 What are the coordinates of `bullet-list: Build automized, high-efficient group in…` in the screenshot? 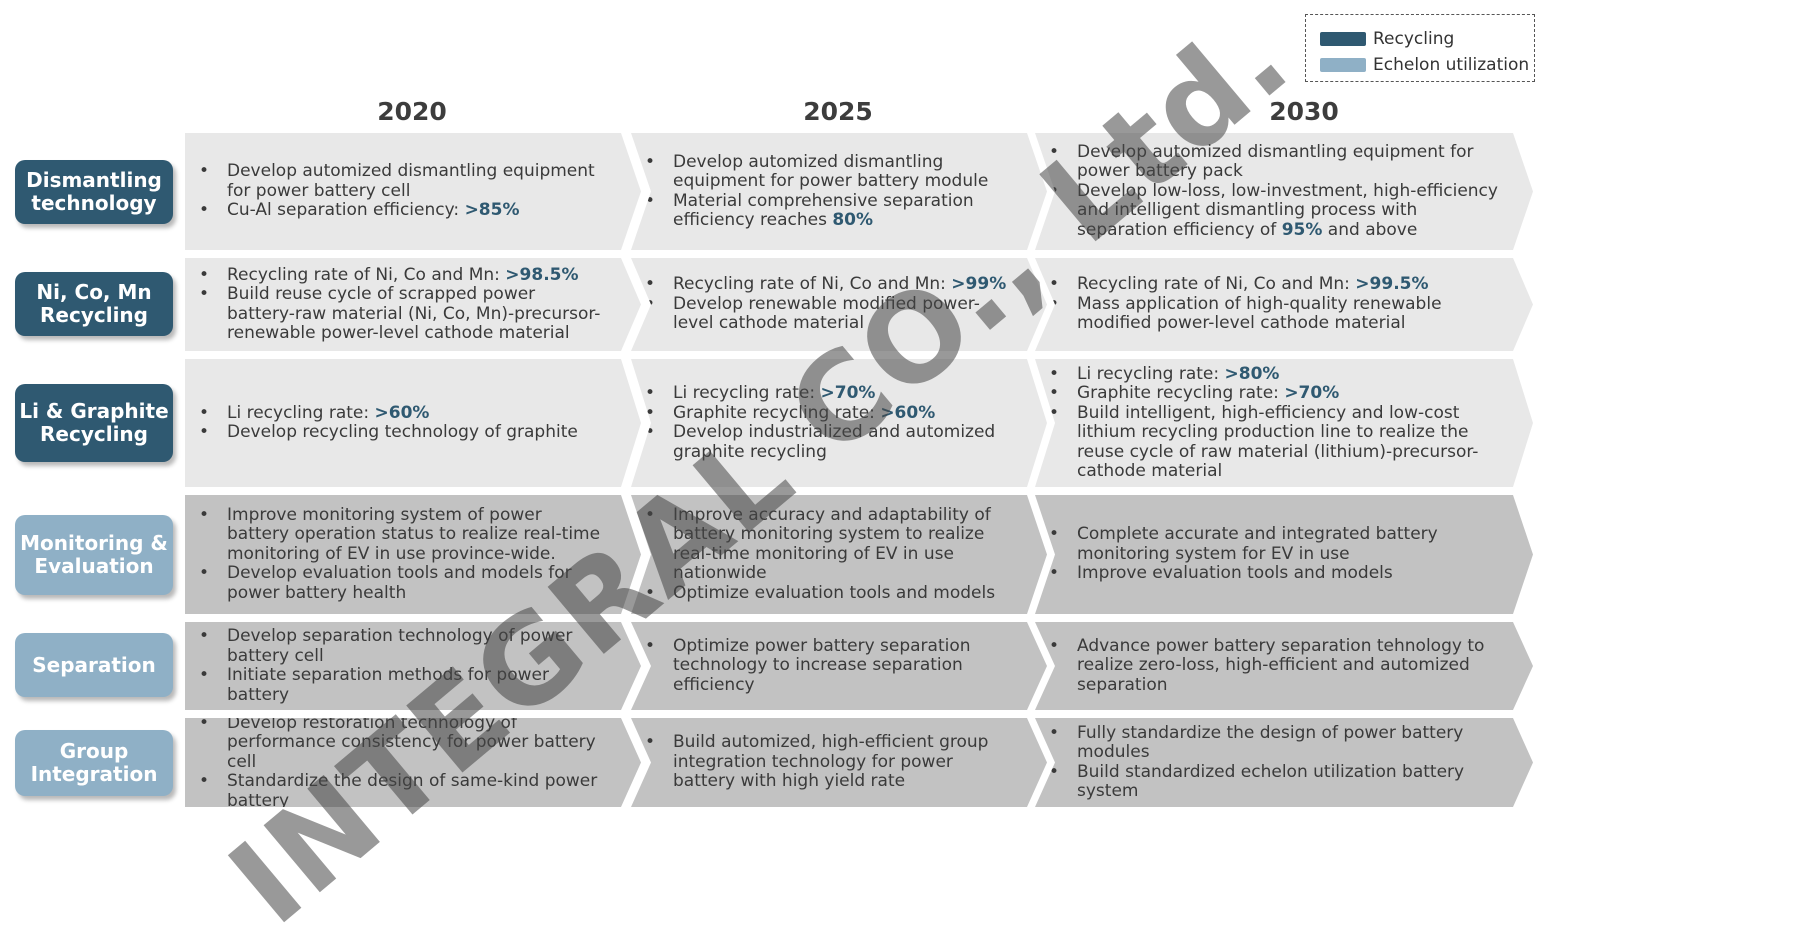 It's located at (839, 762).